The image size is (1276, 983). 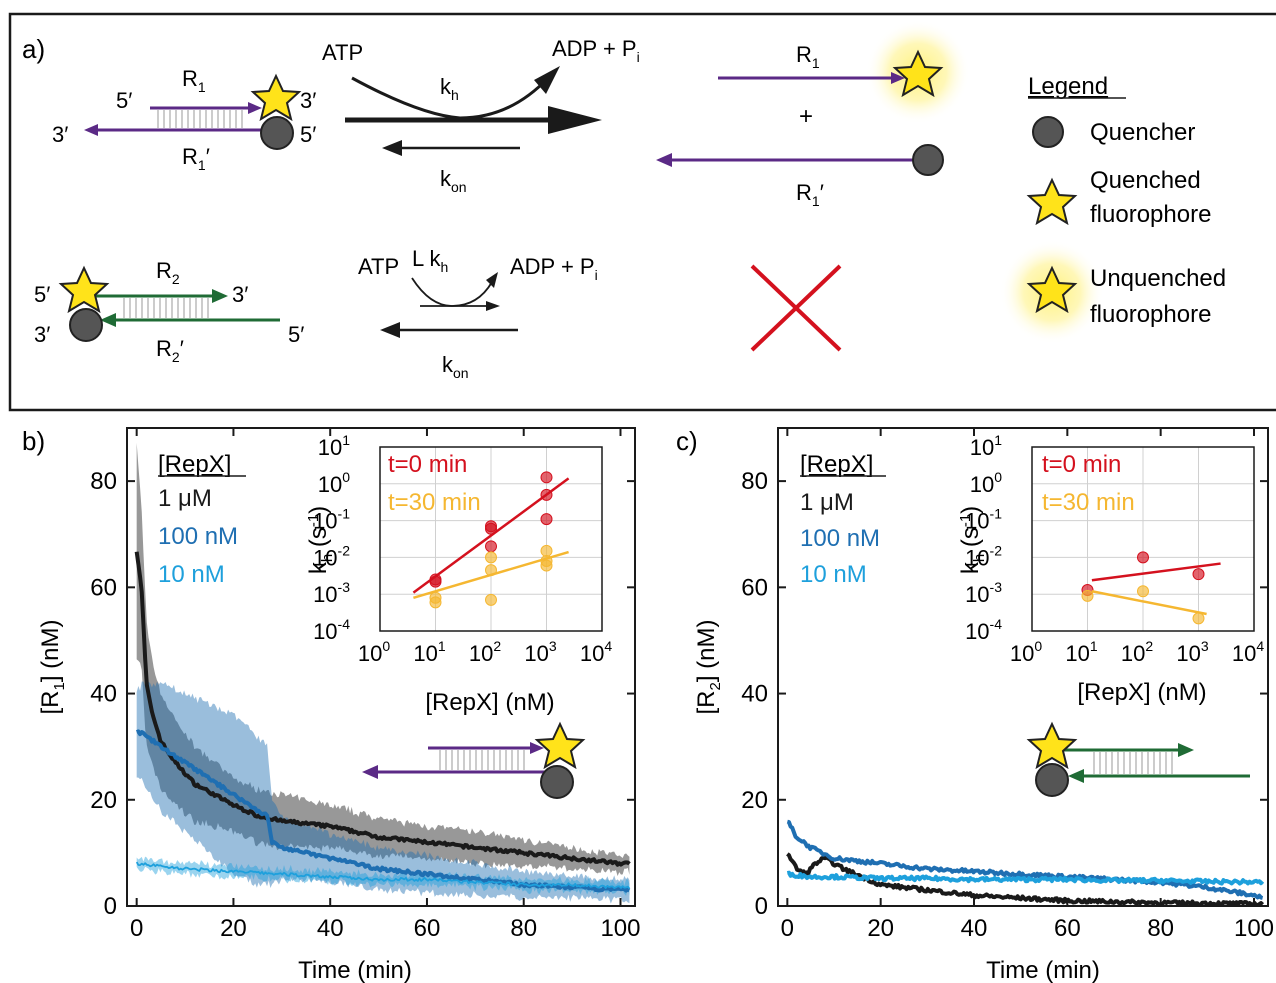 I want to click on panel-a-label: a), so click(x=33, y=49).